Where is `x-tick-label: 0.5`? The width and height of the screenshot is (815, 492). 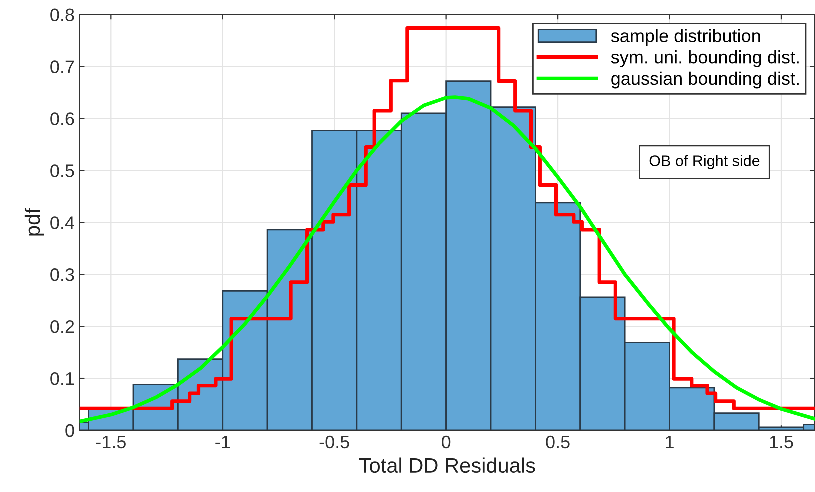
x-tick-label: 0.5 is located at coordinates (558, 442).